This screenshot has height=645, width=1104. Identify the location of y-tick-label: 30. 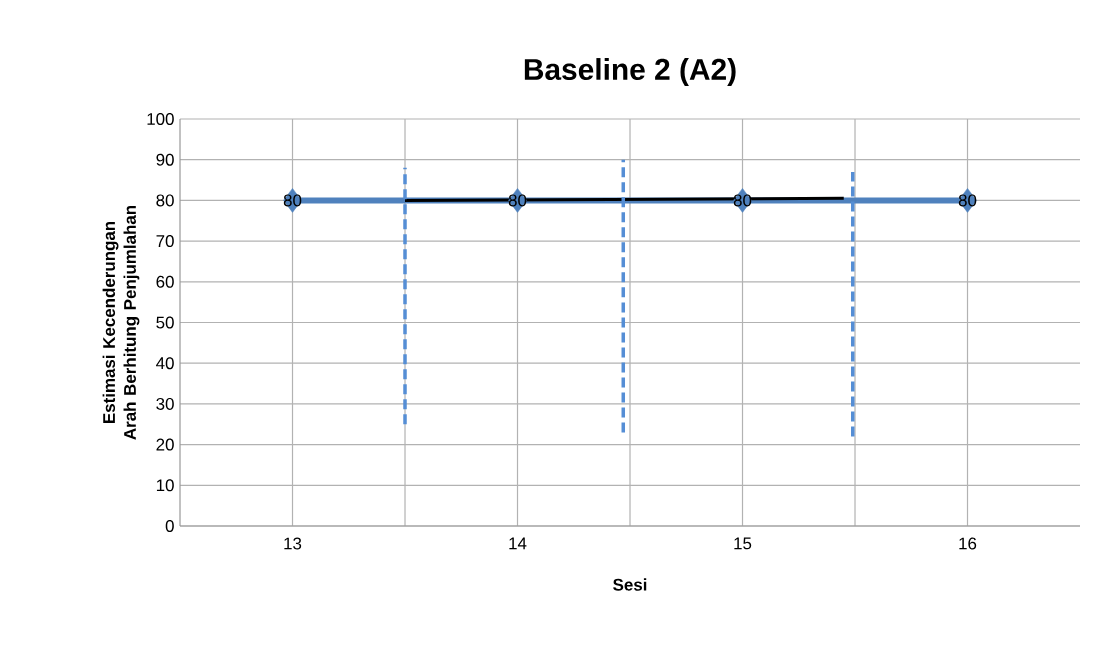
(165, 403).